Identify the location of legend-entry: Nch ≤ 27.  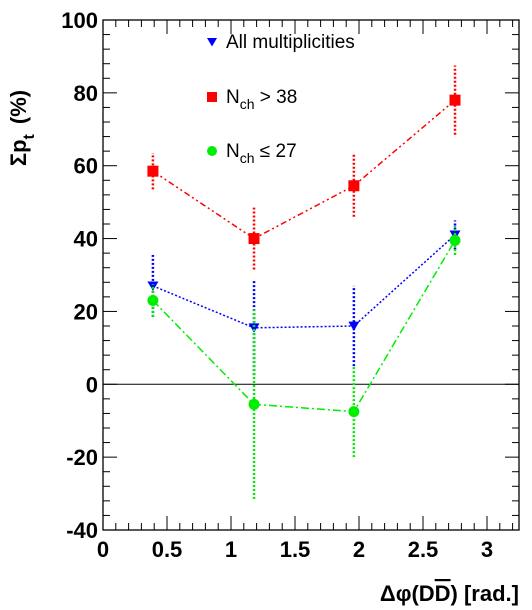
(252, 153).